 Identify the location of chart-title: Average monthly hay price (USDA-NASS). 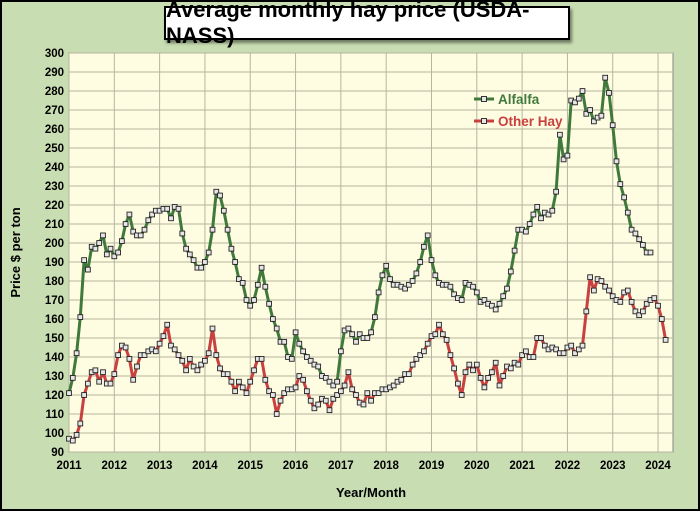
(348, 24).